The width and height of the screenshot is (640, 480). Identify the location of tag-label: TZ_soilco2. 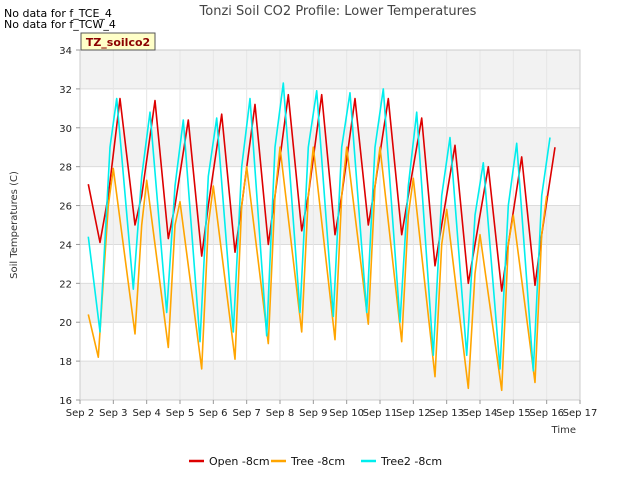
(118, 42).